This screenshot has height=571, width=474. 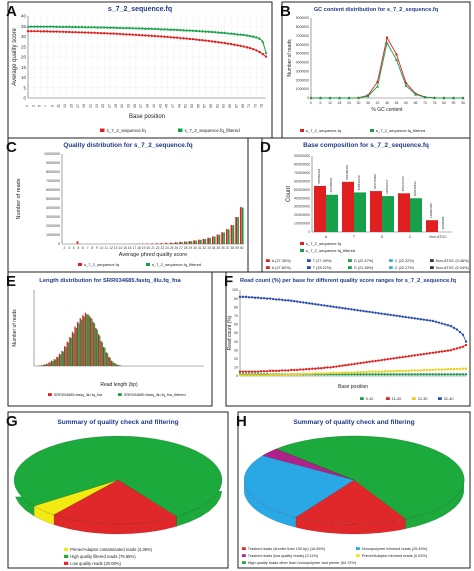 I want to click on y-tick-label: 35, so click(x=24, y=26).